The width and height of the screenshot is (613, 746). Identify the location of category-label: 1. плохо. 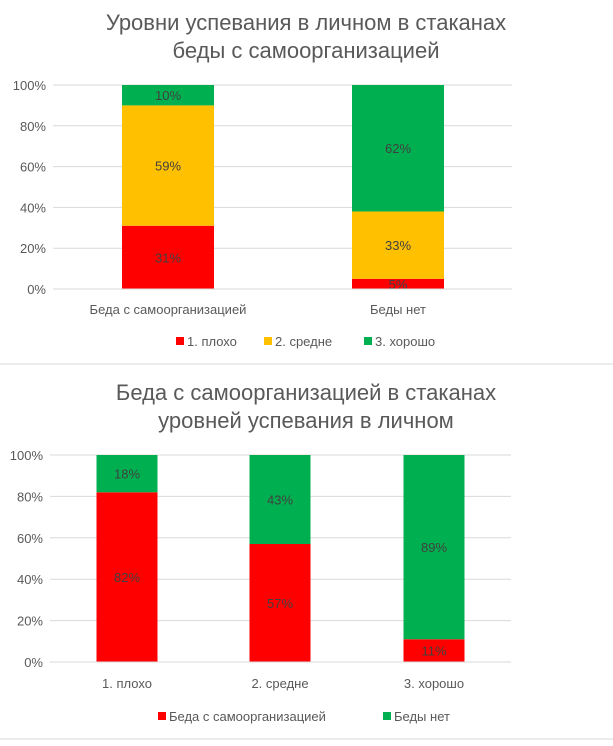
(127, 683).